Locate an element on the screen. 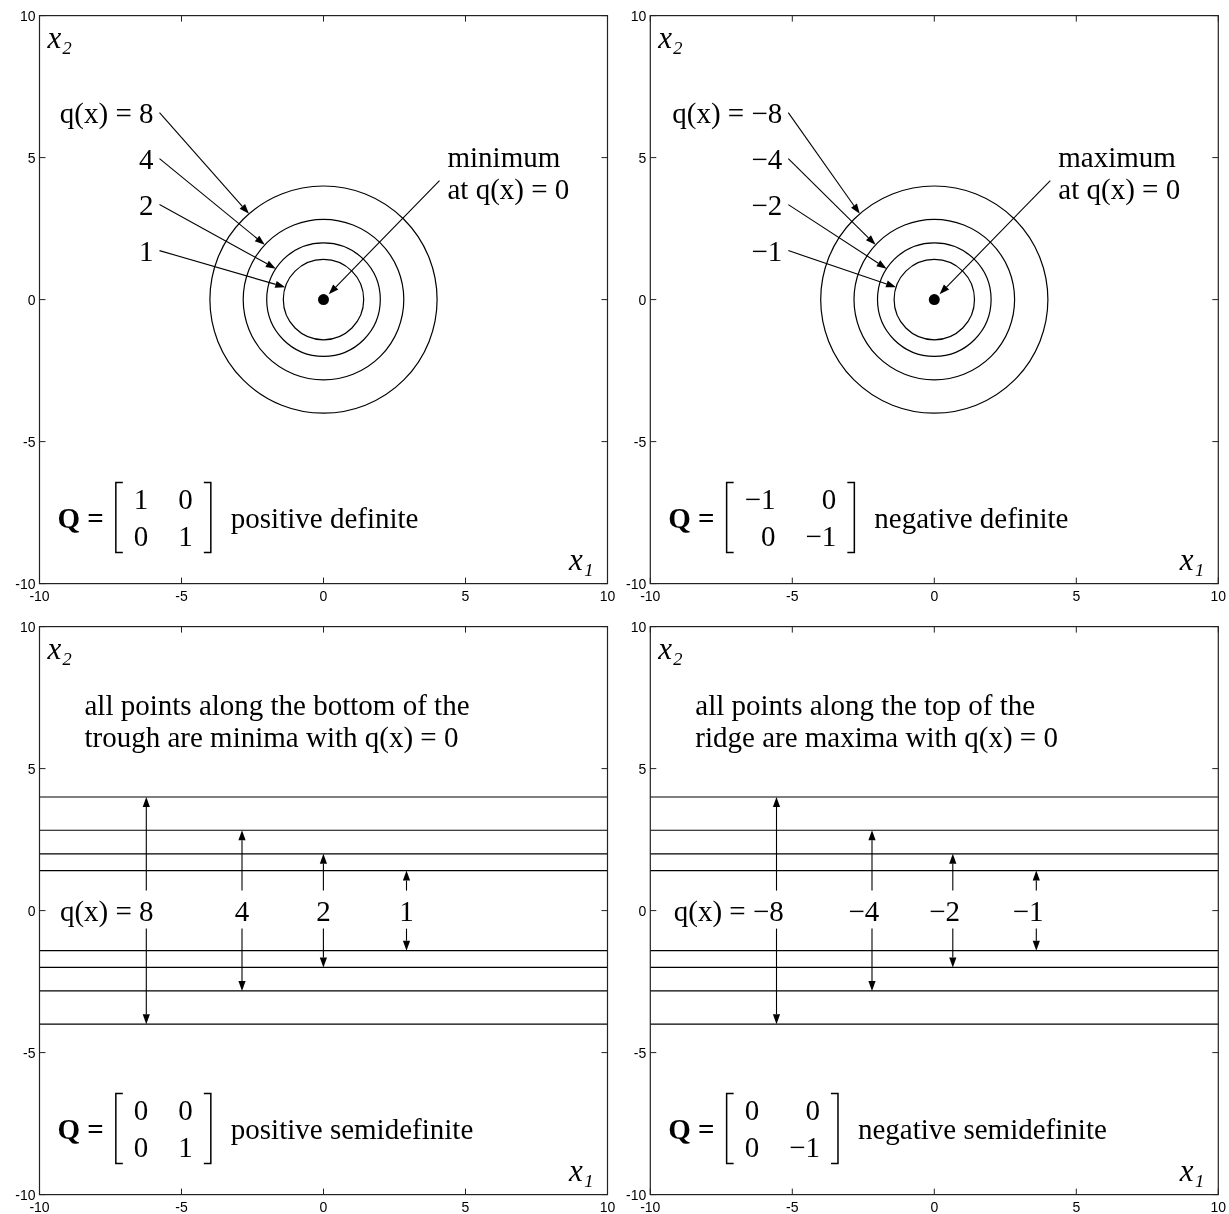 This screenshot has width=1229, height=1214. annotation: minimum at q(x) = 0 is located at coordinates (508, 173).